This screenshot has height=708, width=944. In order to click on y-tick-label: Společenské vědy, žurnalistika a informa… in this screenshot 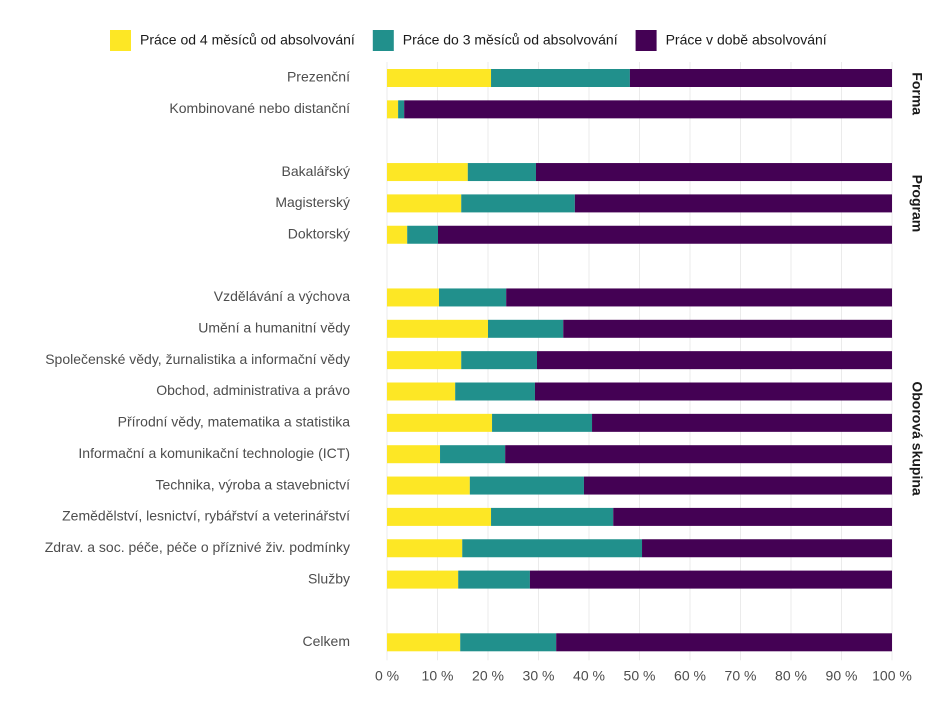, I will do `click(197, 359)`.